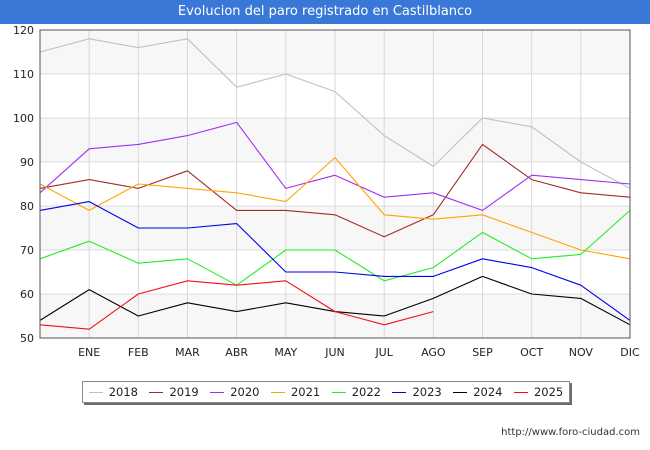 The image size is (650, 450). I want to click on x-tick-label: MAR, so click(187, 352).